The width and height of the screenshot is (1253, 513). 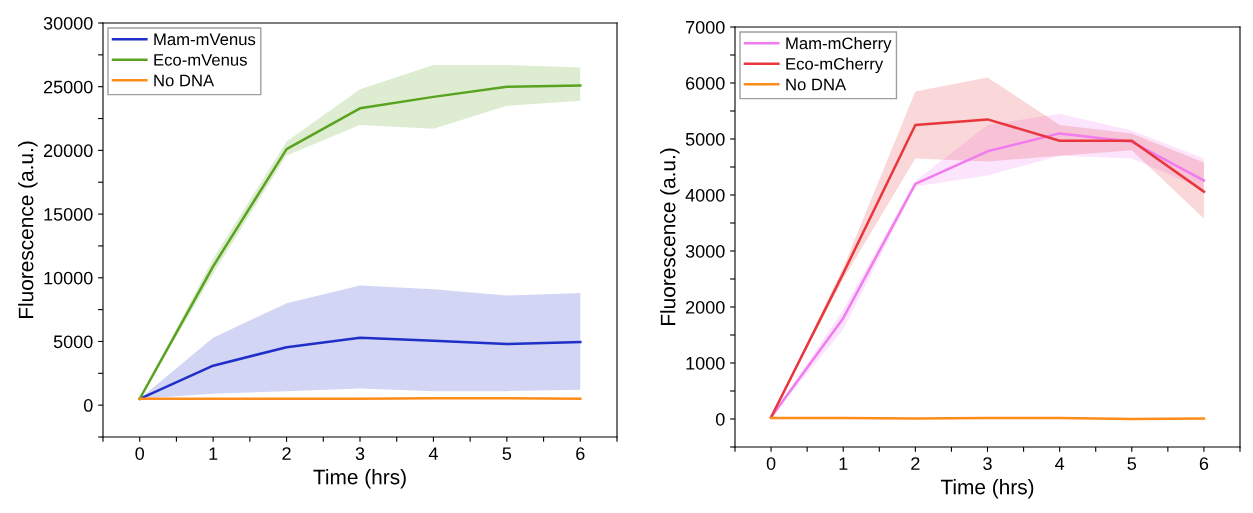 I want to click on legend-label: Eco-mCherry, so click(x=835, y=65).